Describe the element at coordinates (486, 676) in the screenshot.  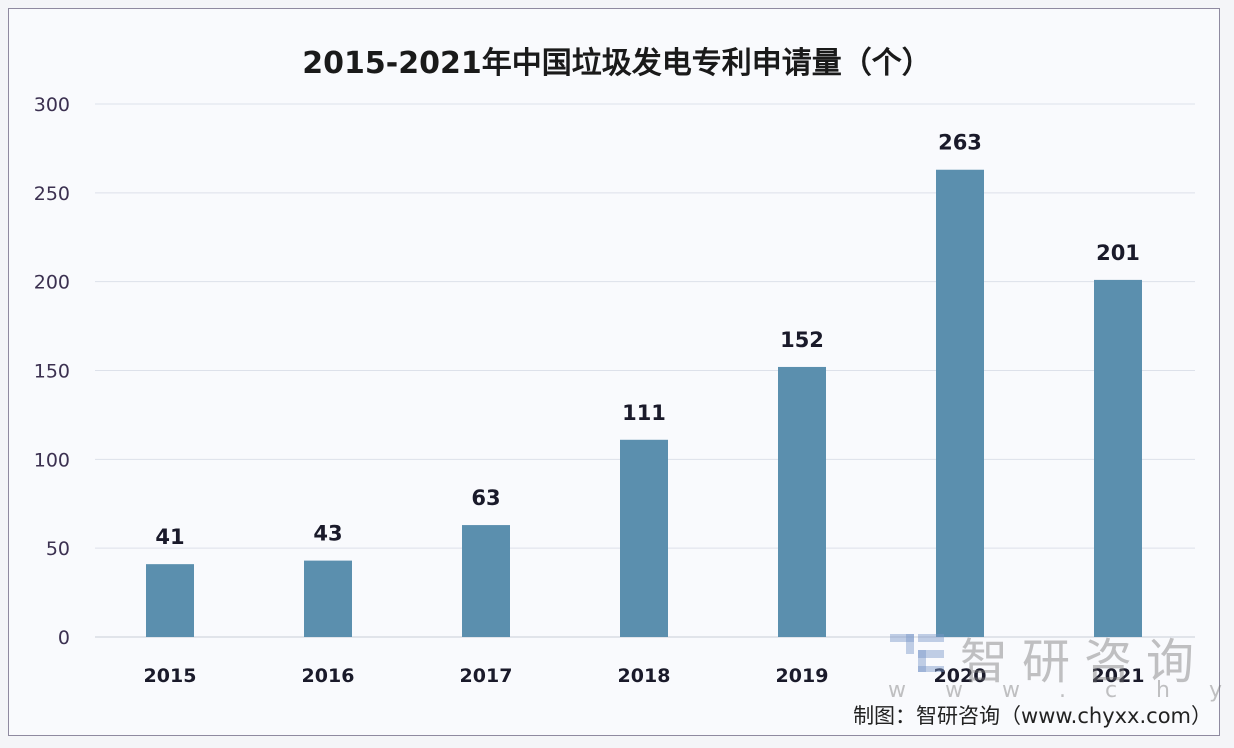
I see `x-tick-label: 2017` at that location.